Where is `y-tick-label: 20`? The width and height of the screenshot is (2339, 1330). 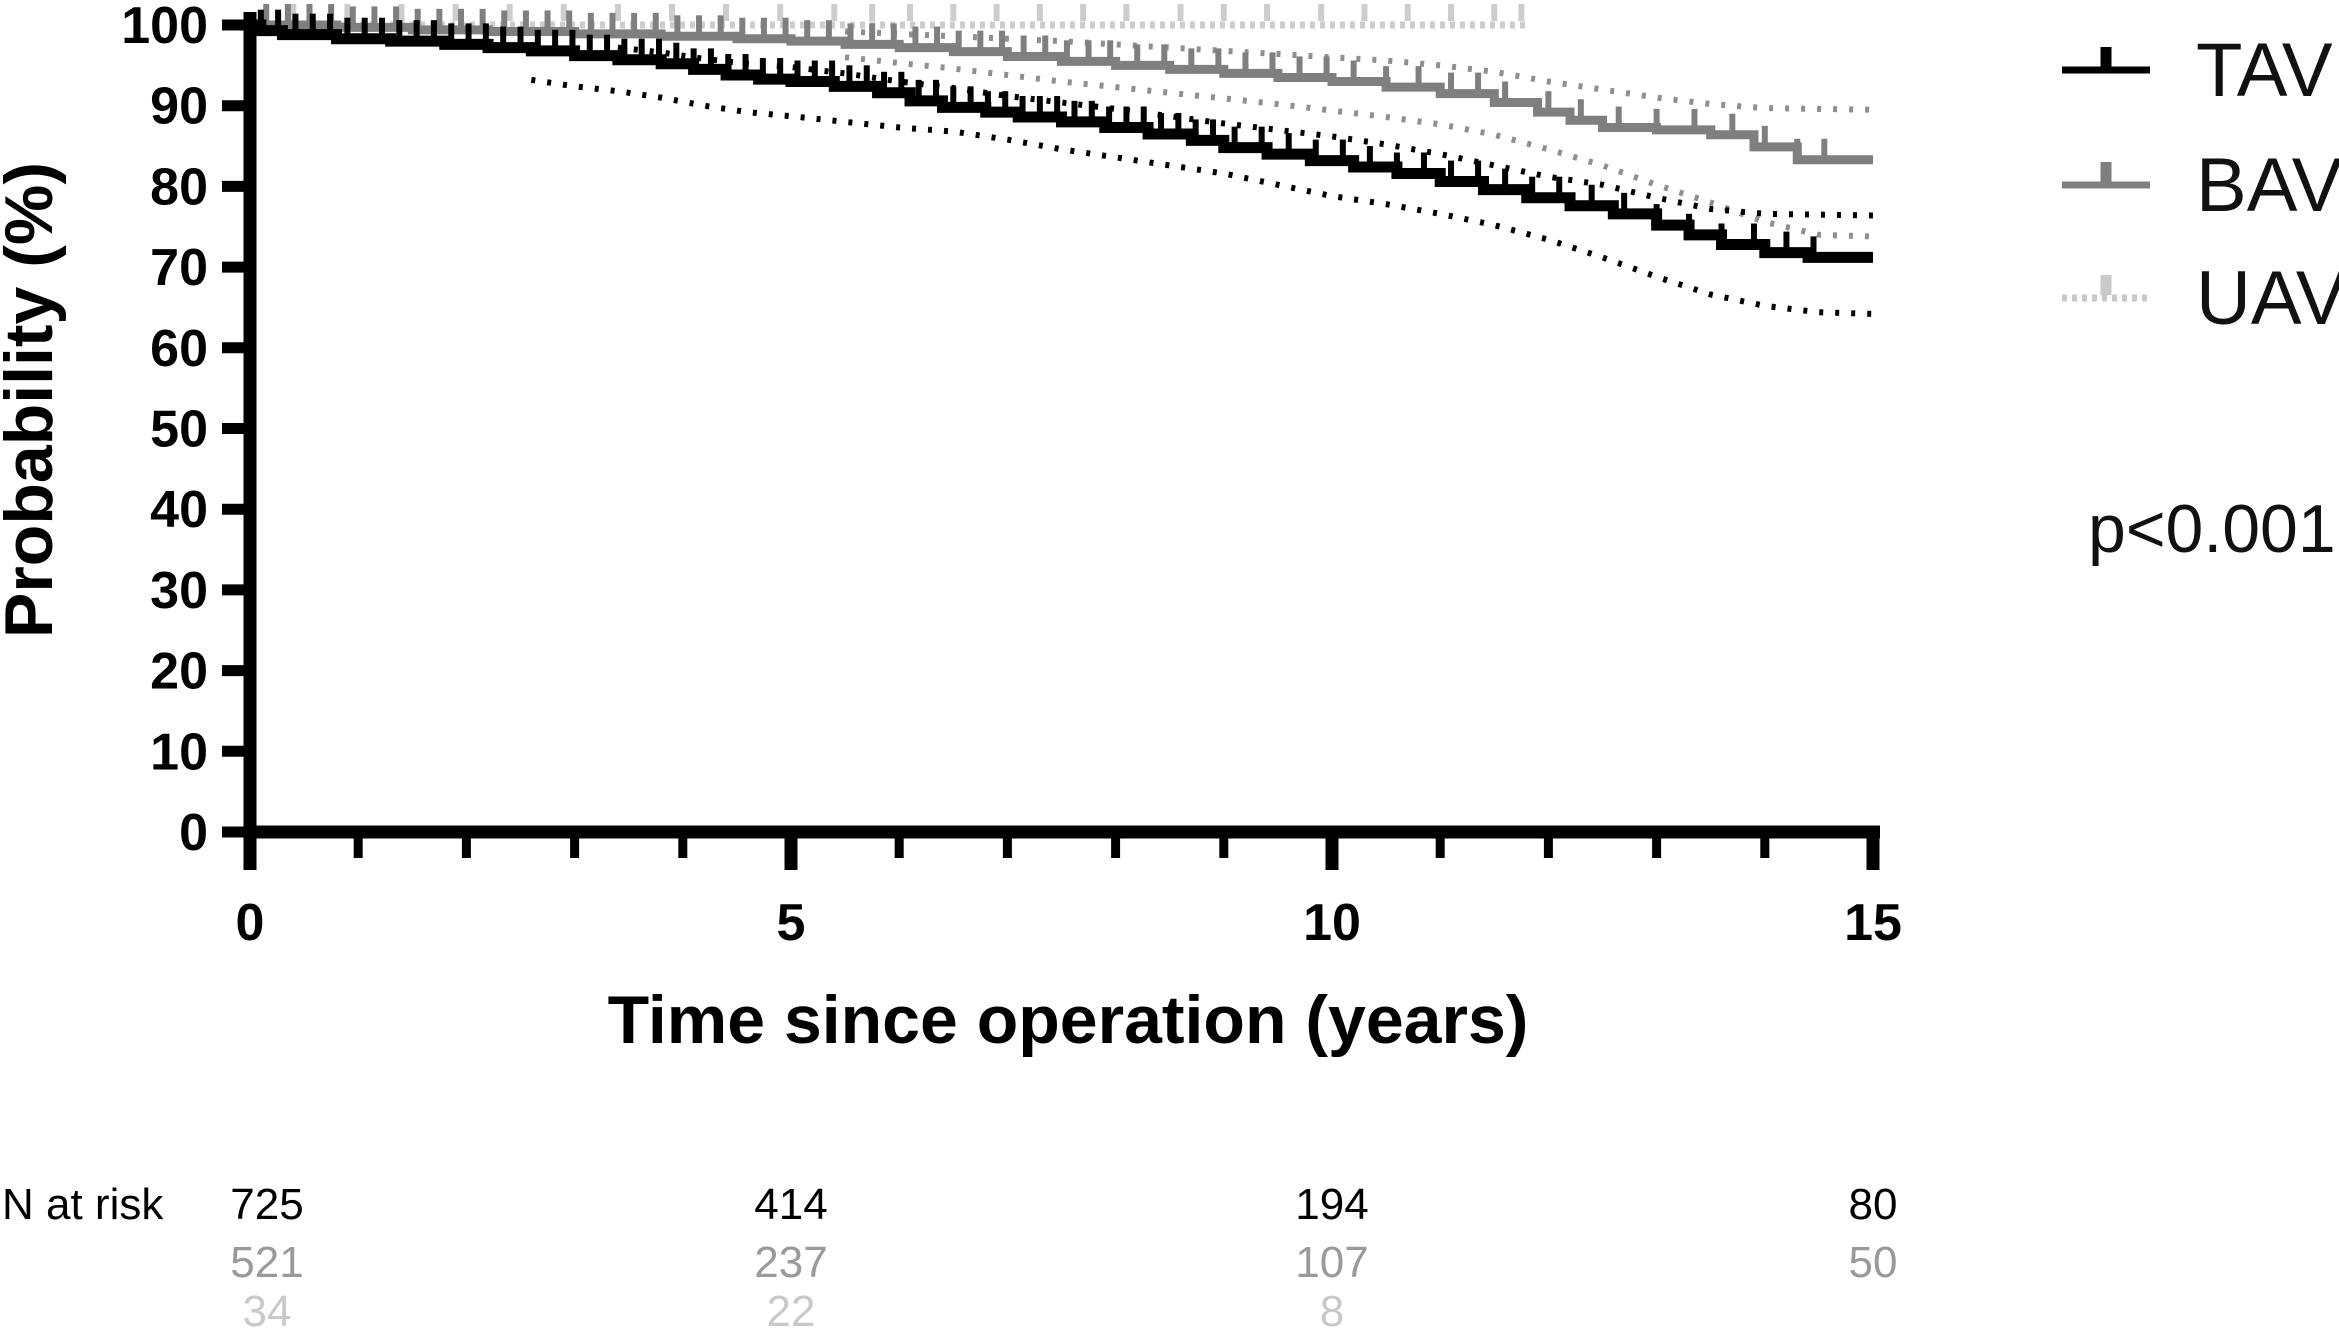 y-tick-label: 20 is located at coordinates (179, 672).